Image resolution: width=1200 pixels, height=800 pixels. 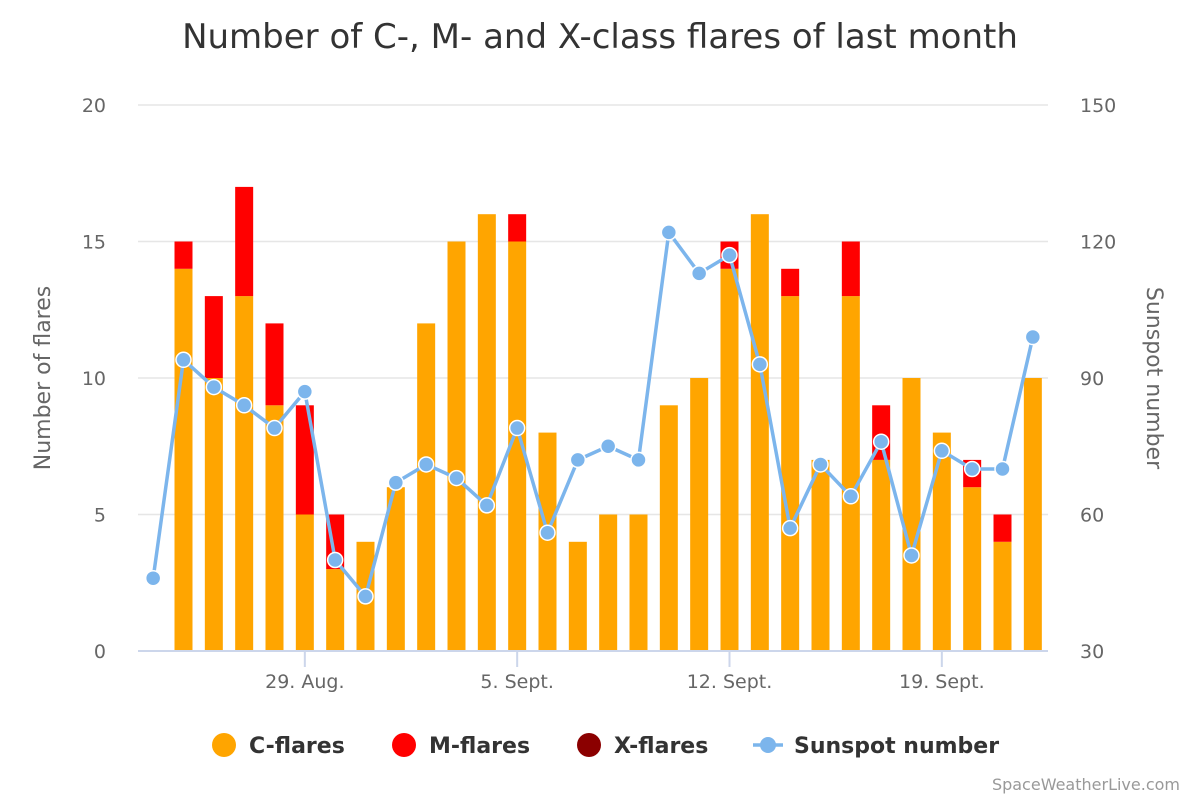 What do you see at coordinates (1098, 106) in the screenshot?
I see `y2-tick-label: 150` at bounding box center [1098, 106].